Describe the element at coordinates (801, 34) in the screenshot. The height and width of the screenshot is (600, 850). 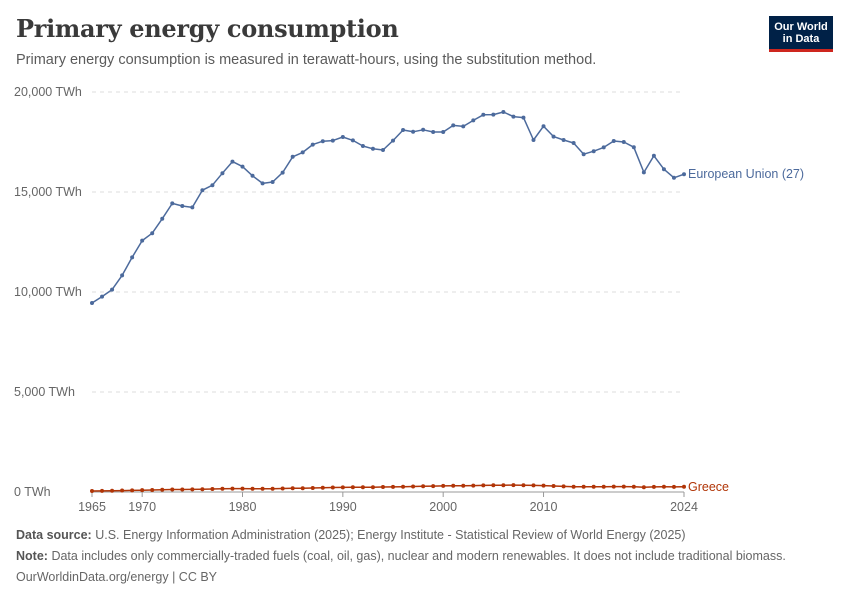
I see `owid-logo: Our World in Data` at that location.